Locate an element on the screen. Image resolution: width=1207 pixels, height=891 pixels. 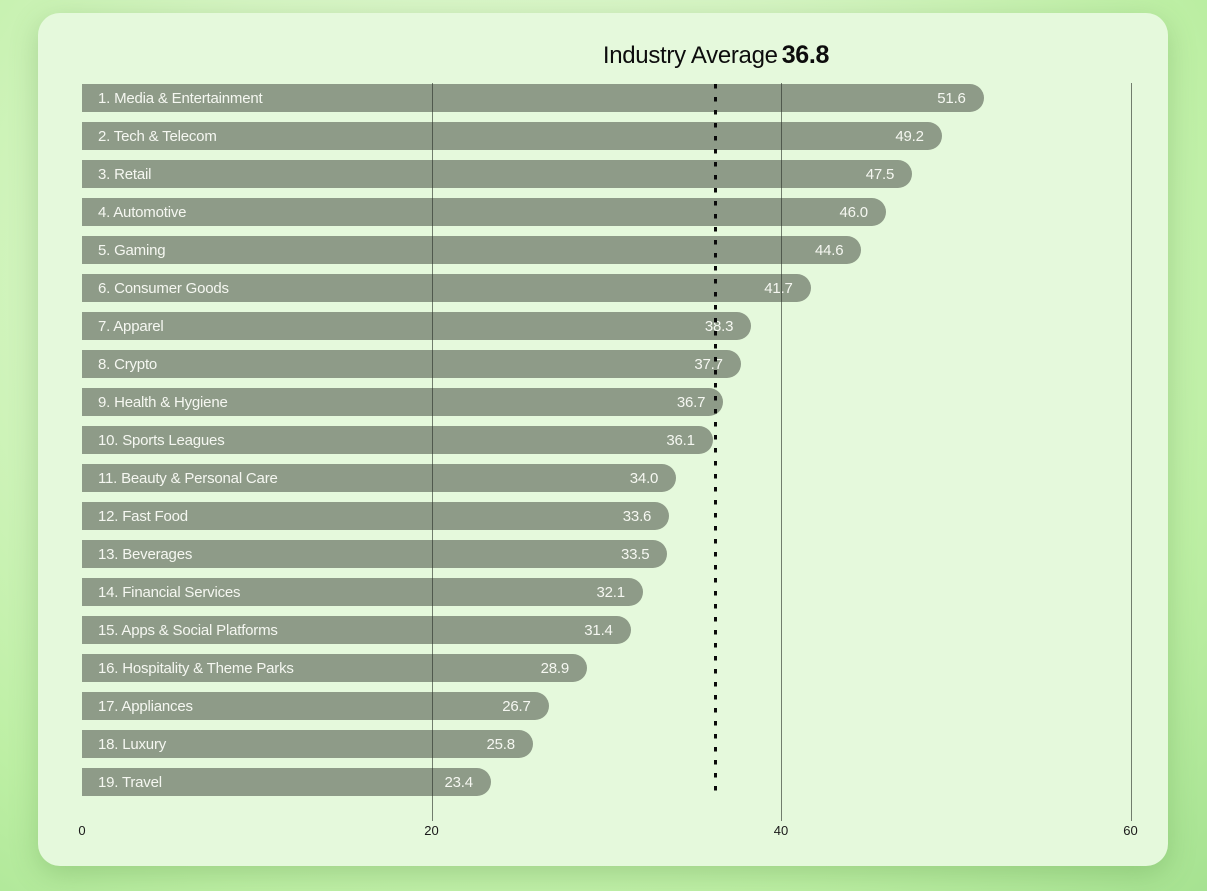
bar-row: 16. Hospitality & Theme Parks 28.9 is located at coordinates (625, 668).